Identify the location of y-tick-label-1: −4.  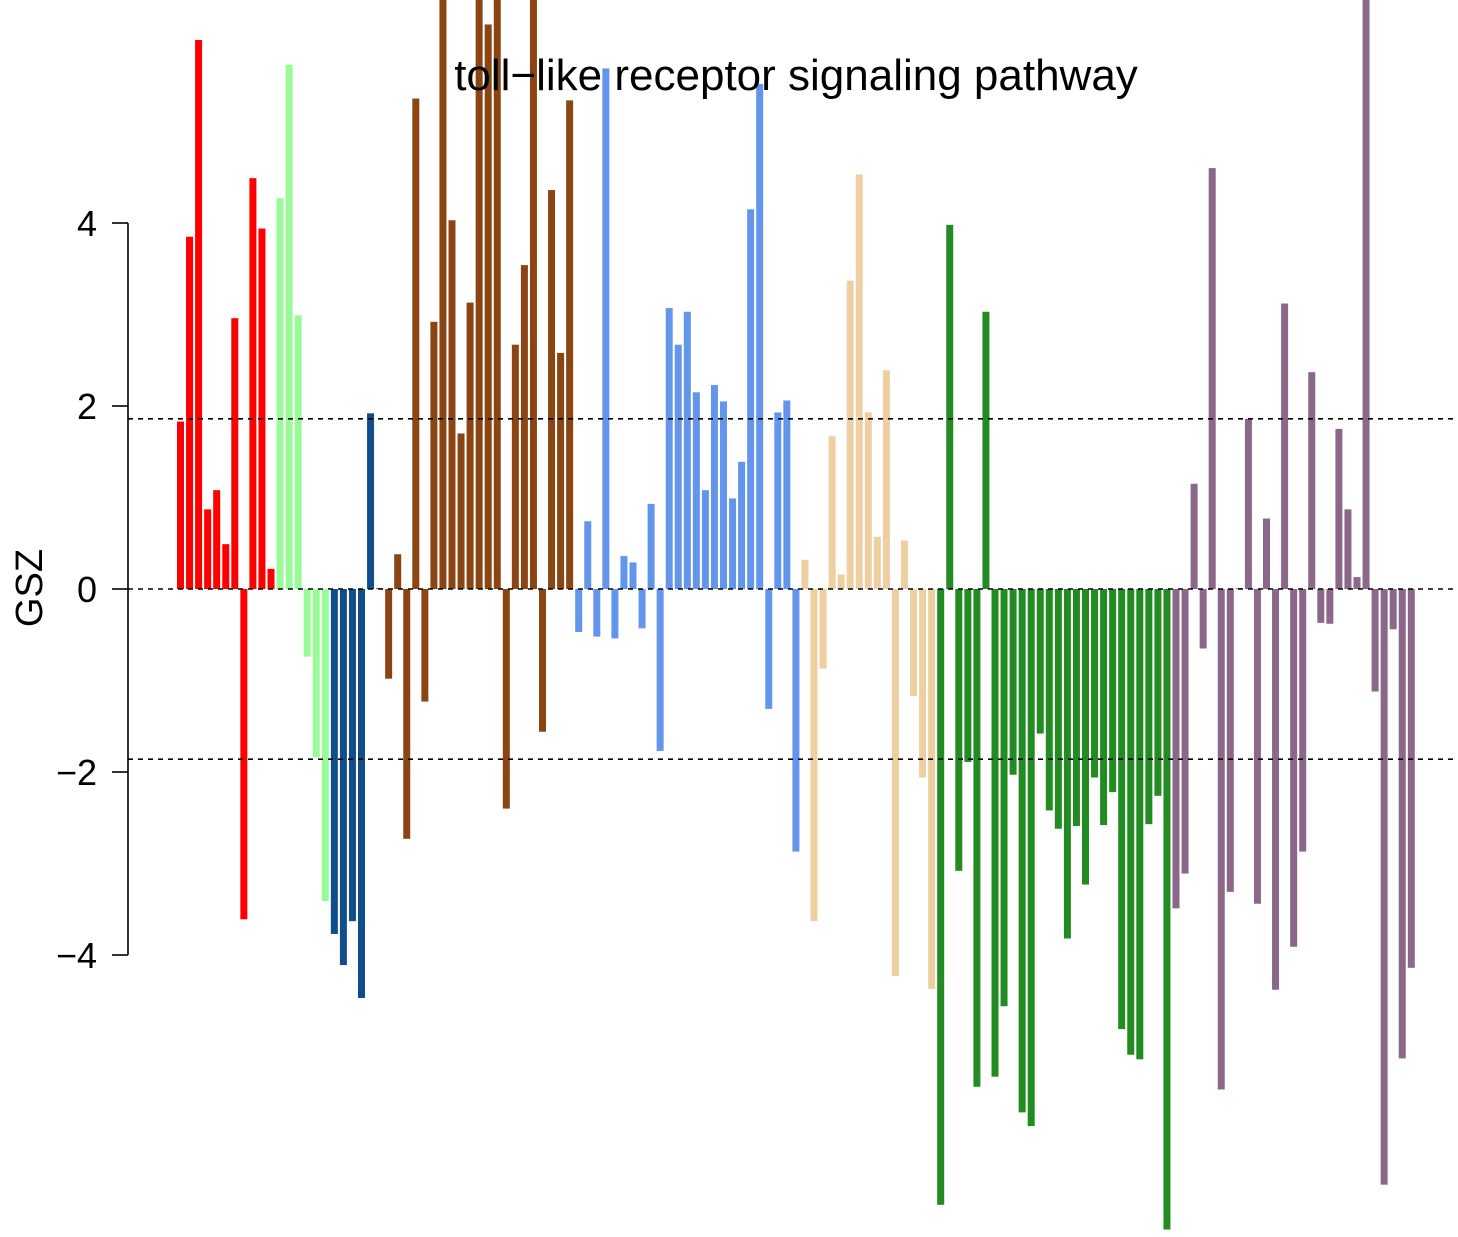
(76, 955).